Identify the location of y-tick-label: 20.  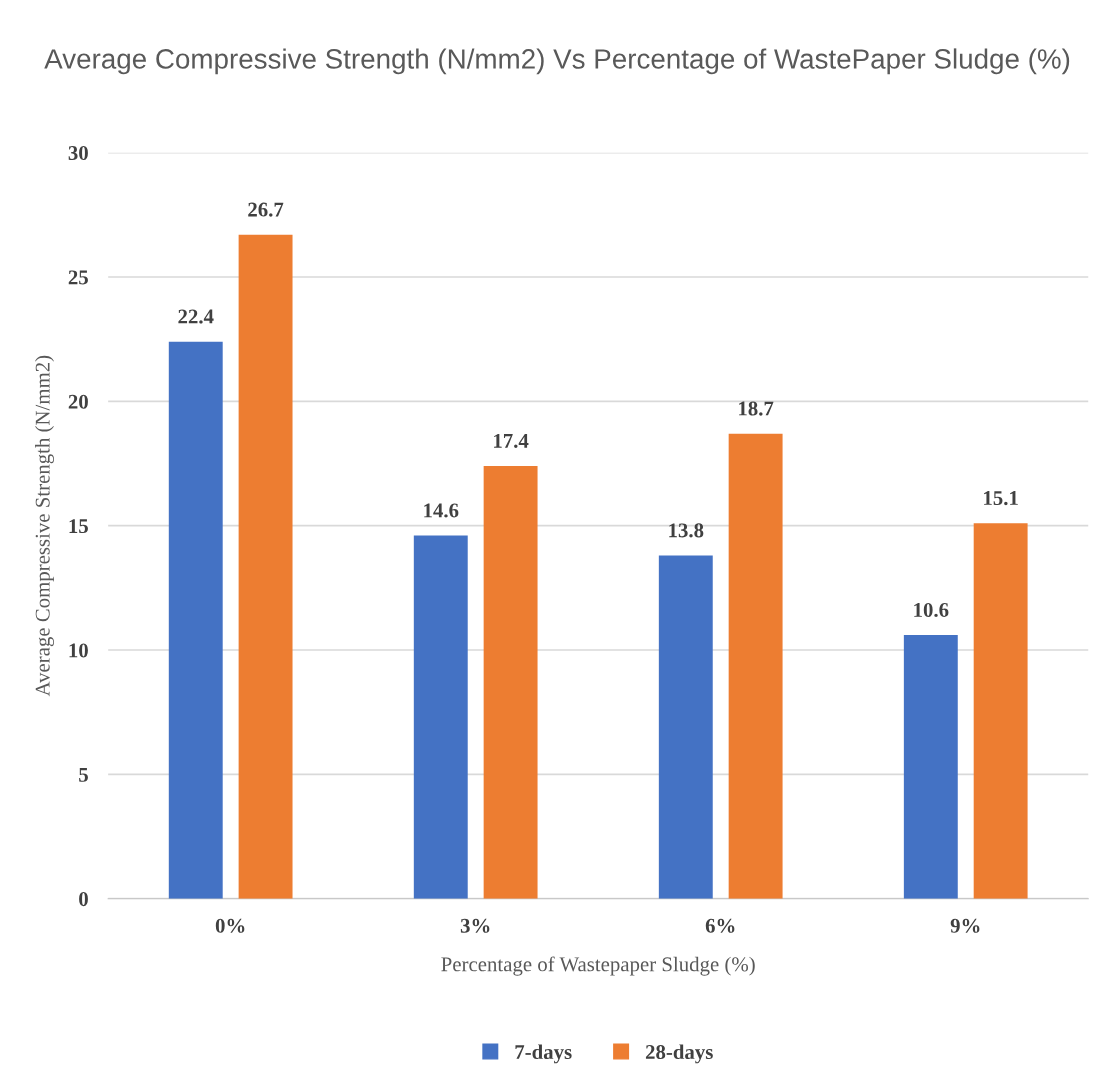
(78, 401).